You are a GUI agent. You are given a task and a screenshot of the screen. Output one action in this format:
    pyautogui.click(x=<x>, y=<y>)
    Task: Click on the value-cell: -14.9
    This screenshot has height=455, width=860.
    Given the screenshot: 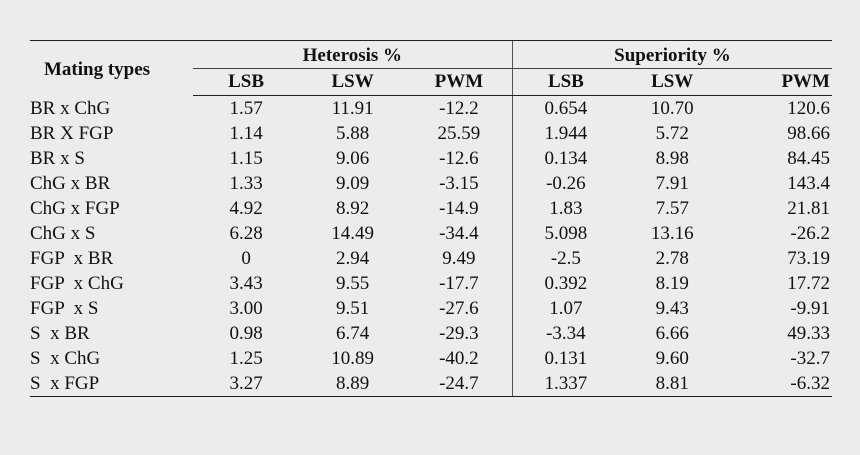 What is the action you would take?
    pyautogui.click(x=459, y=208)
    